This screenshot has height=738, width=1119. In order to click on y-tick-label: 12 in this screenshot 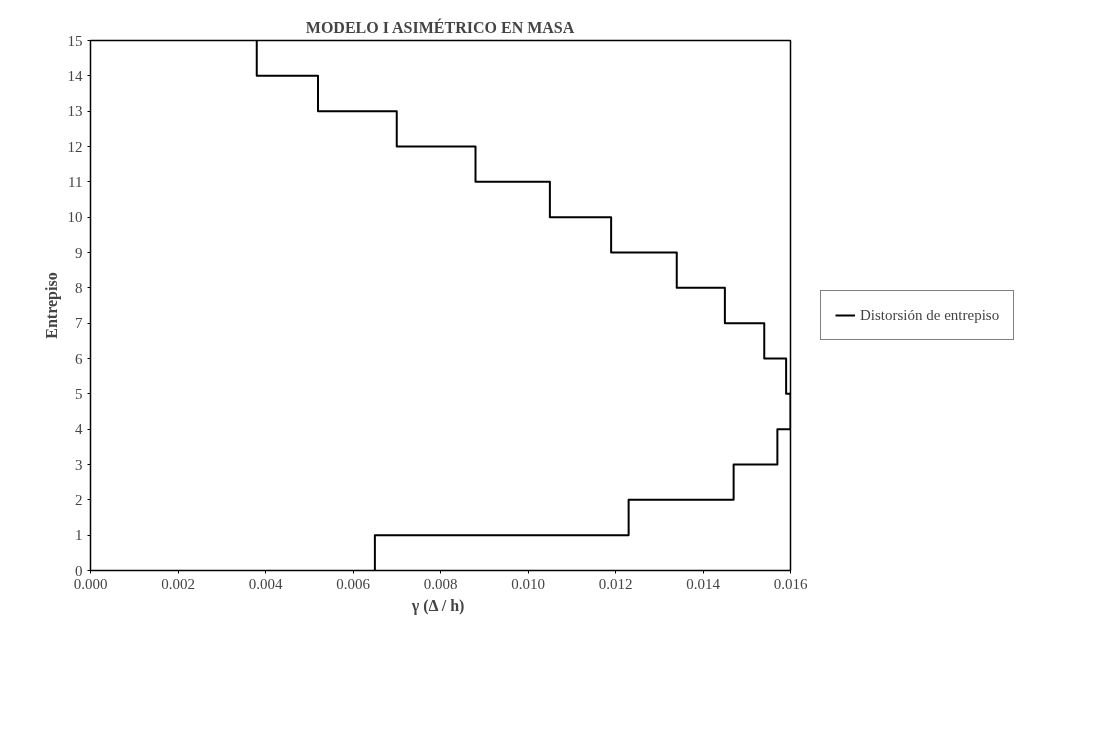, I will do `click(75, 146)`.